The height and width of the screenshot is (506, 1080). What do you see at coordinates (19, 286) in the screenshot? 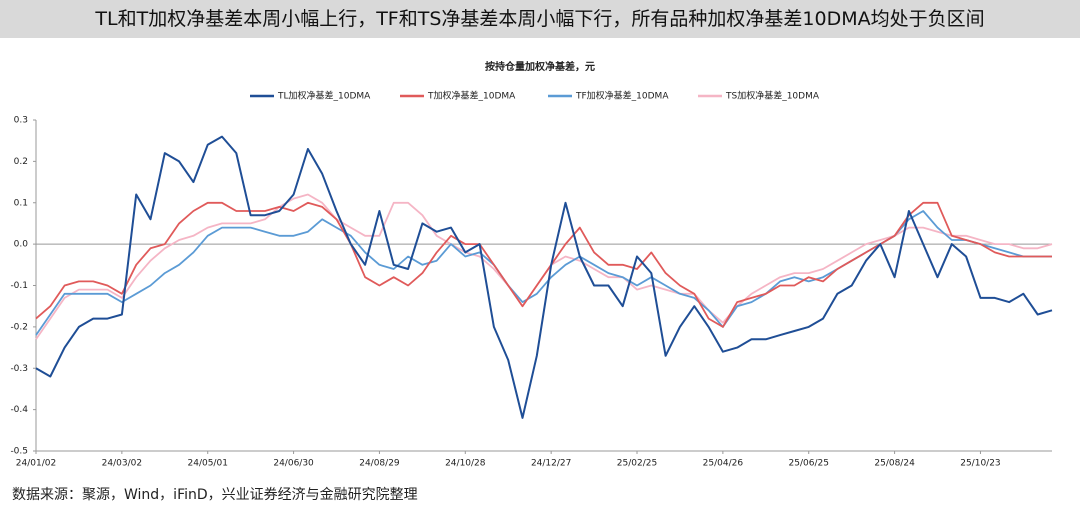
I see `y-tick-label: -0.1` at bounding box center [19, 286].